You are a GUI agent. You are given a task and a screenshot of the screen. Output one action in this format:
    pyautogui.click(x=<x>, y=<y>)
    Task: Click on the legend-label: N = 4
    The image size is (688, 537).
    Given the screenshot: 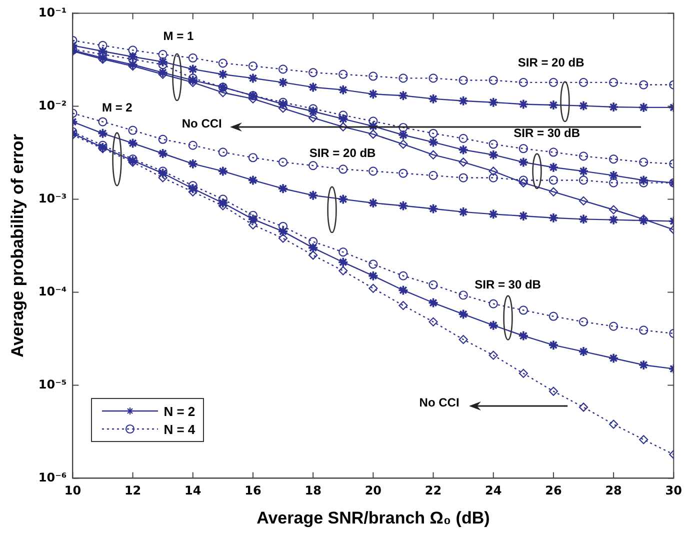 What is the action you would take?
    pyautogui.click(x=180, y=429)
    